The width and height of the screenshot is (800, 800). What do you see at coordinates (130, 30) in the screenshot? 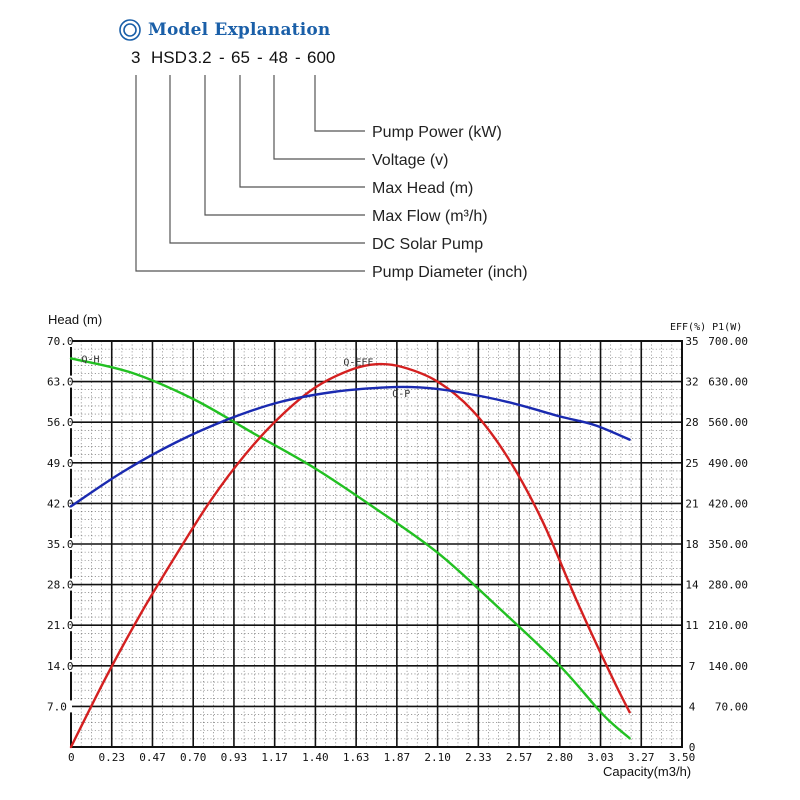
I see `target-circle-icon` at bounding box center [130, 30].